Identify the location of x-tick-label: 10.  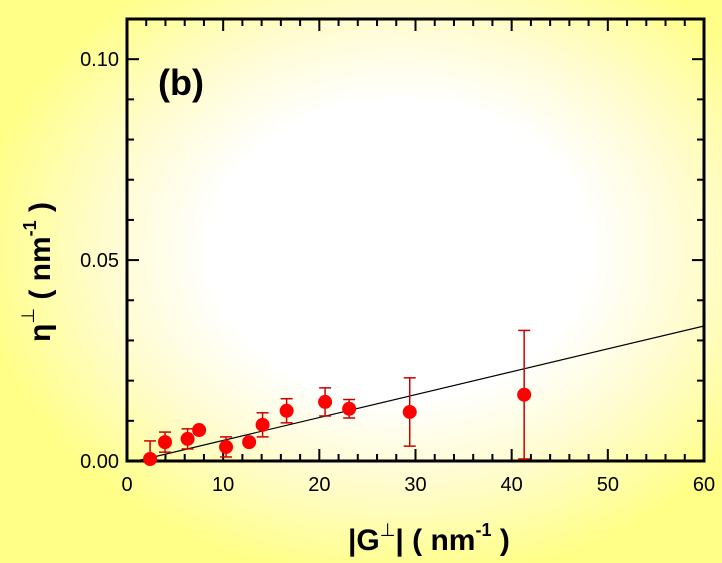
(223, 485).